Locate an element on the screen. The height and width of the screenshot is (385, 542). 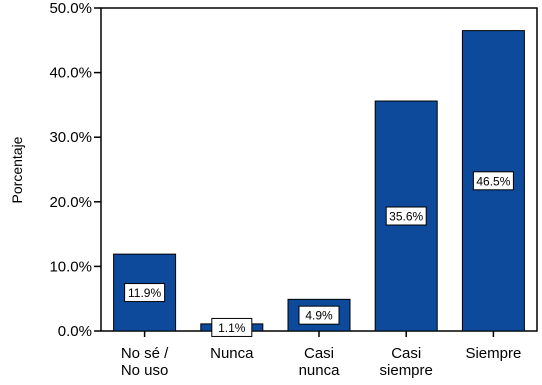
data-label: 4.9% is located at coordinates (319, 316).